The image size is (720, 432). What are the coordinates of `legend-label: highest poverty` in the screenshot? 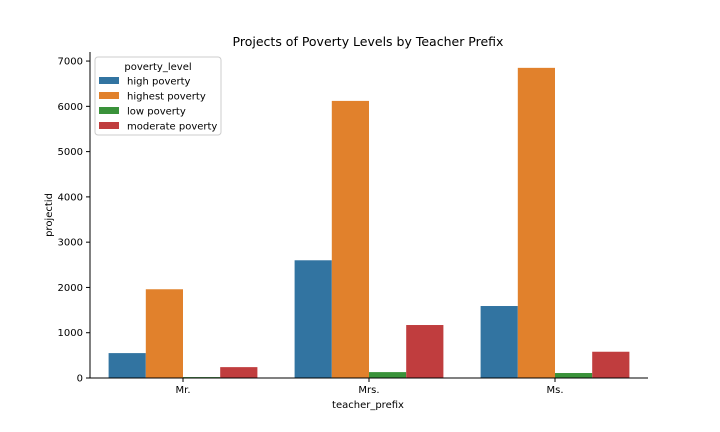 It's located at (166, 97).